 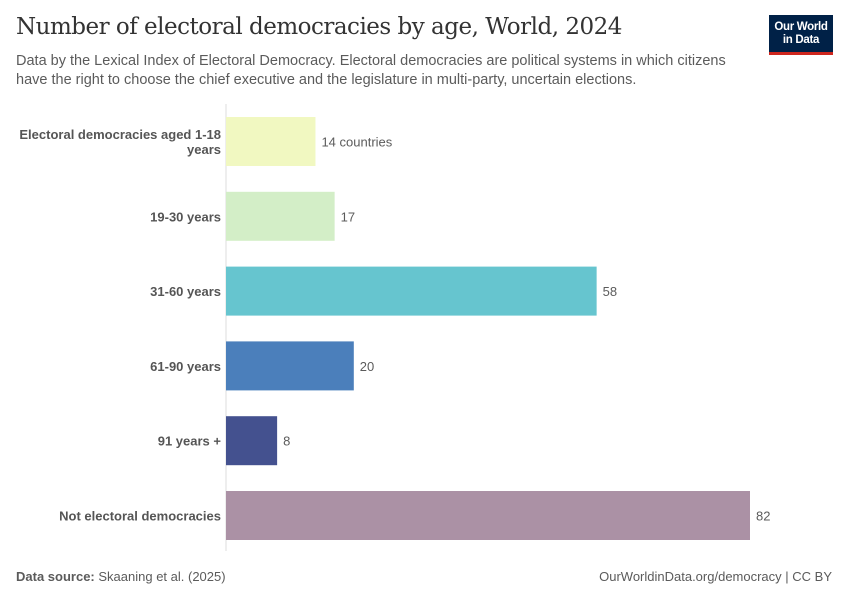 What do you see at coordinates (801, 35) in the screenshot?
I see `owid-logo: Our World in Data` at bounding box center [801, 35].